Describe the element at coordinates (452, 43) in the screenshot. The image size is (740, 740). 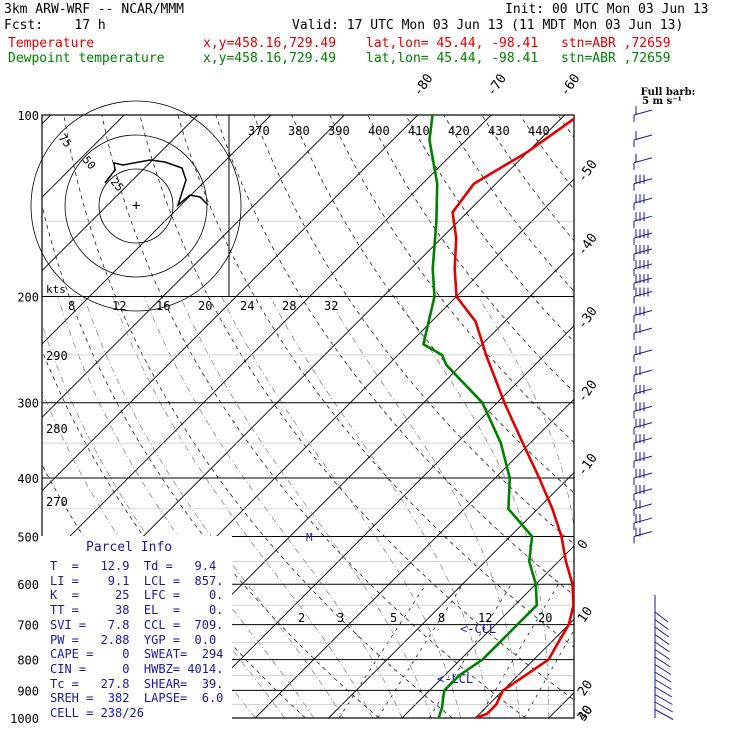
I see `temperature-latlon: lat,lon= 45.44, -98.41` at that location.